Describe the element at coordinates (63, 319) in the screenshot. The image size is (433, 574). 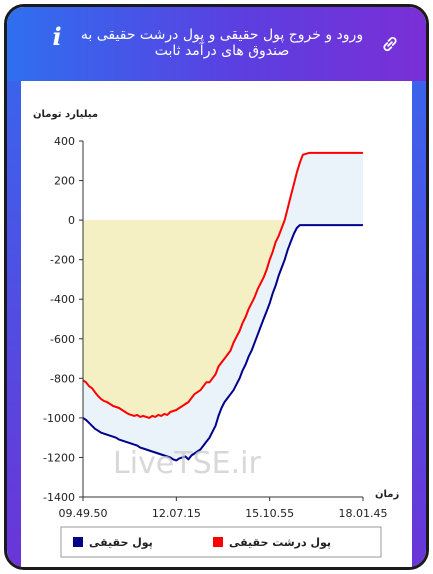
I see `y-axis-ticks: 400 200 0 -200 -400 -600 -800 -1000 -1200 -1400` at that location.